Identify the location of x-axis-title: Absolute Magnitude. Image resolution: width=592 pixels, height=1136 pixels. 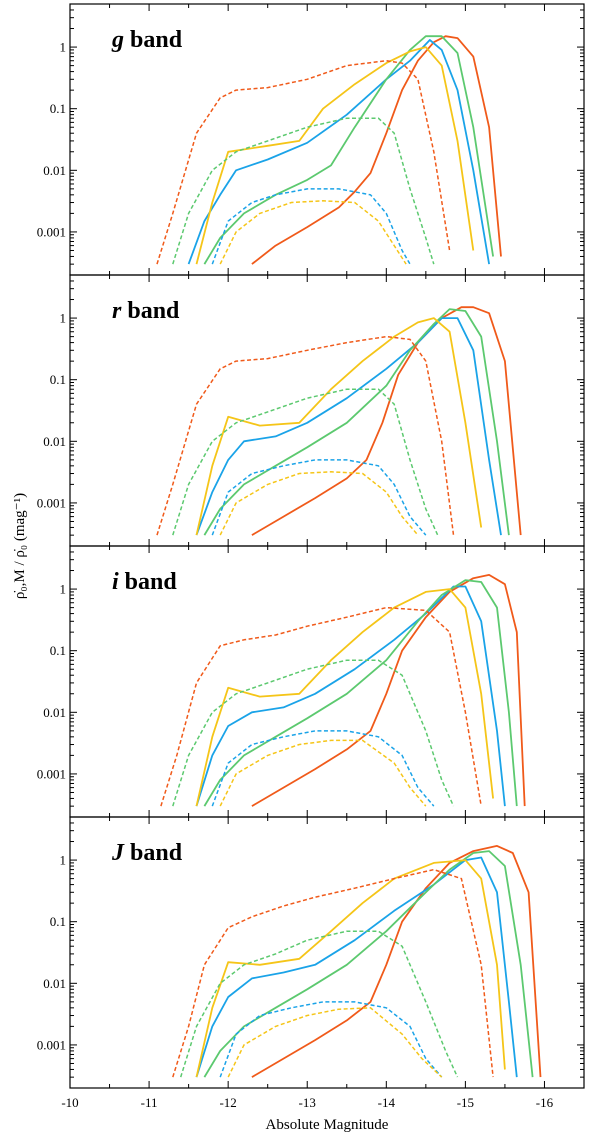
(327, 1125).